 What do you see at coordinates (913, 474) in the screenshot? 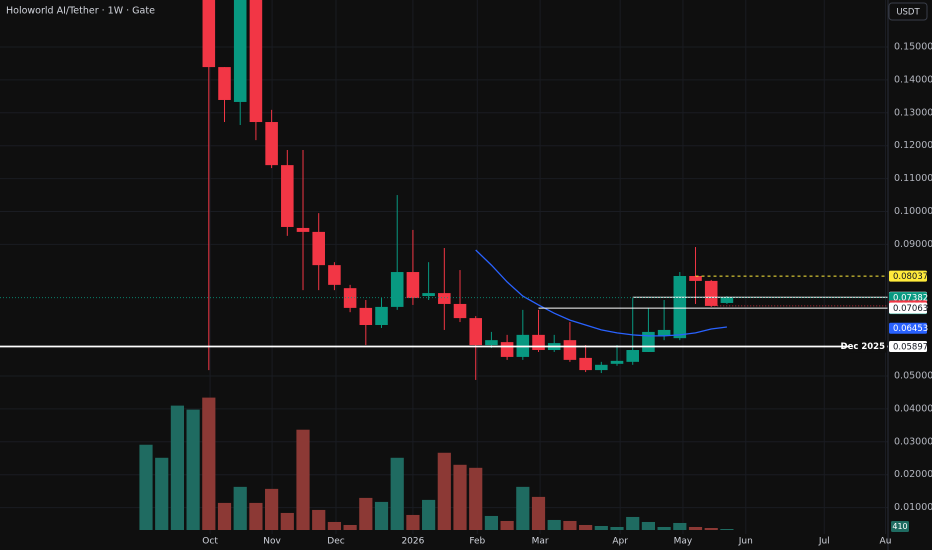
I see `y-tick-label: 0.02000` at bounding box center [913, 474].